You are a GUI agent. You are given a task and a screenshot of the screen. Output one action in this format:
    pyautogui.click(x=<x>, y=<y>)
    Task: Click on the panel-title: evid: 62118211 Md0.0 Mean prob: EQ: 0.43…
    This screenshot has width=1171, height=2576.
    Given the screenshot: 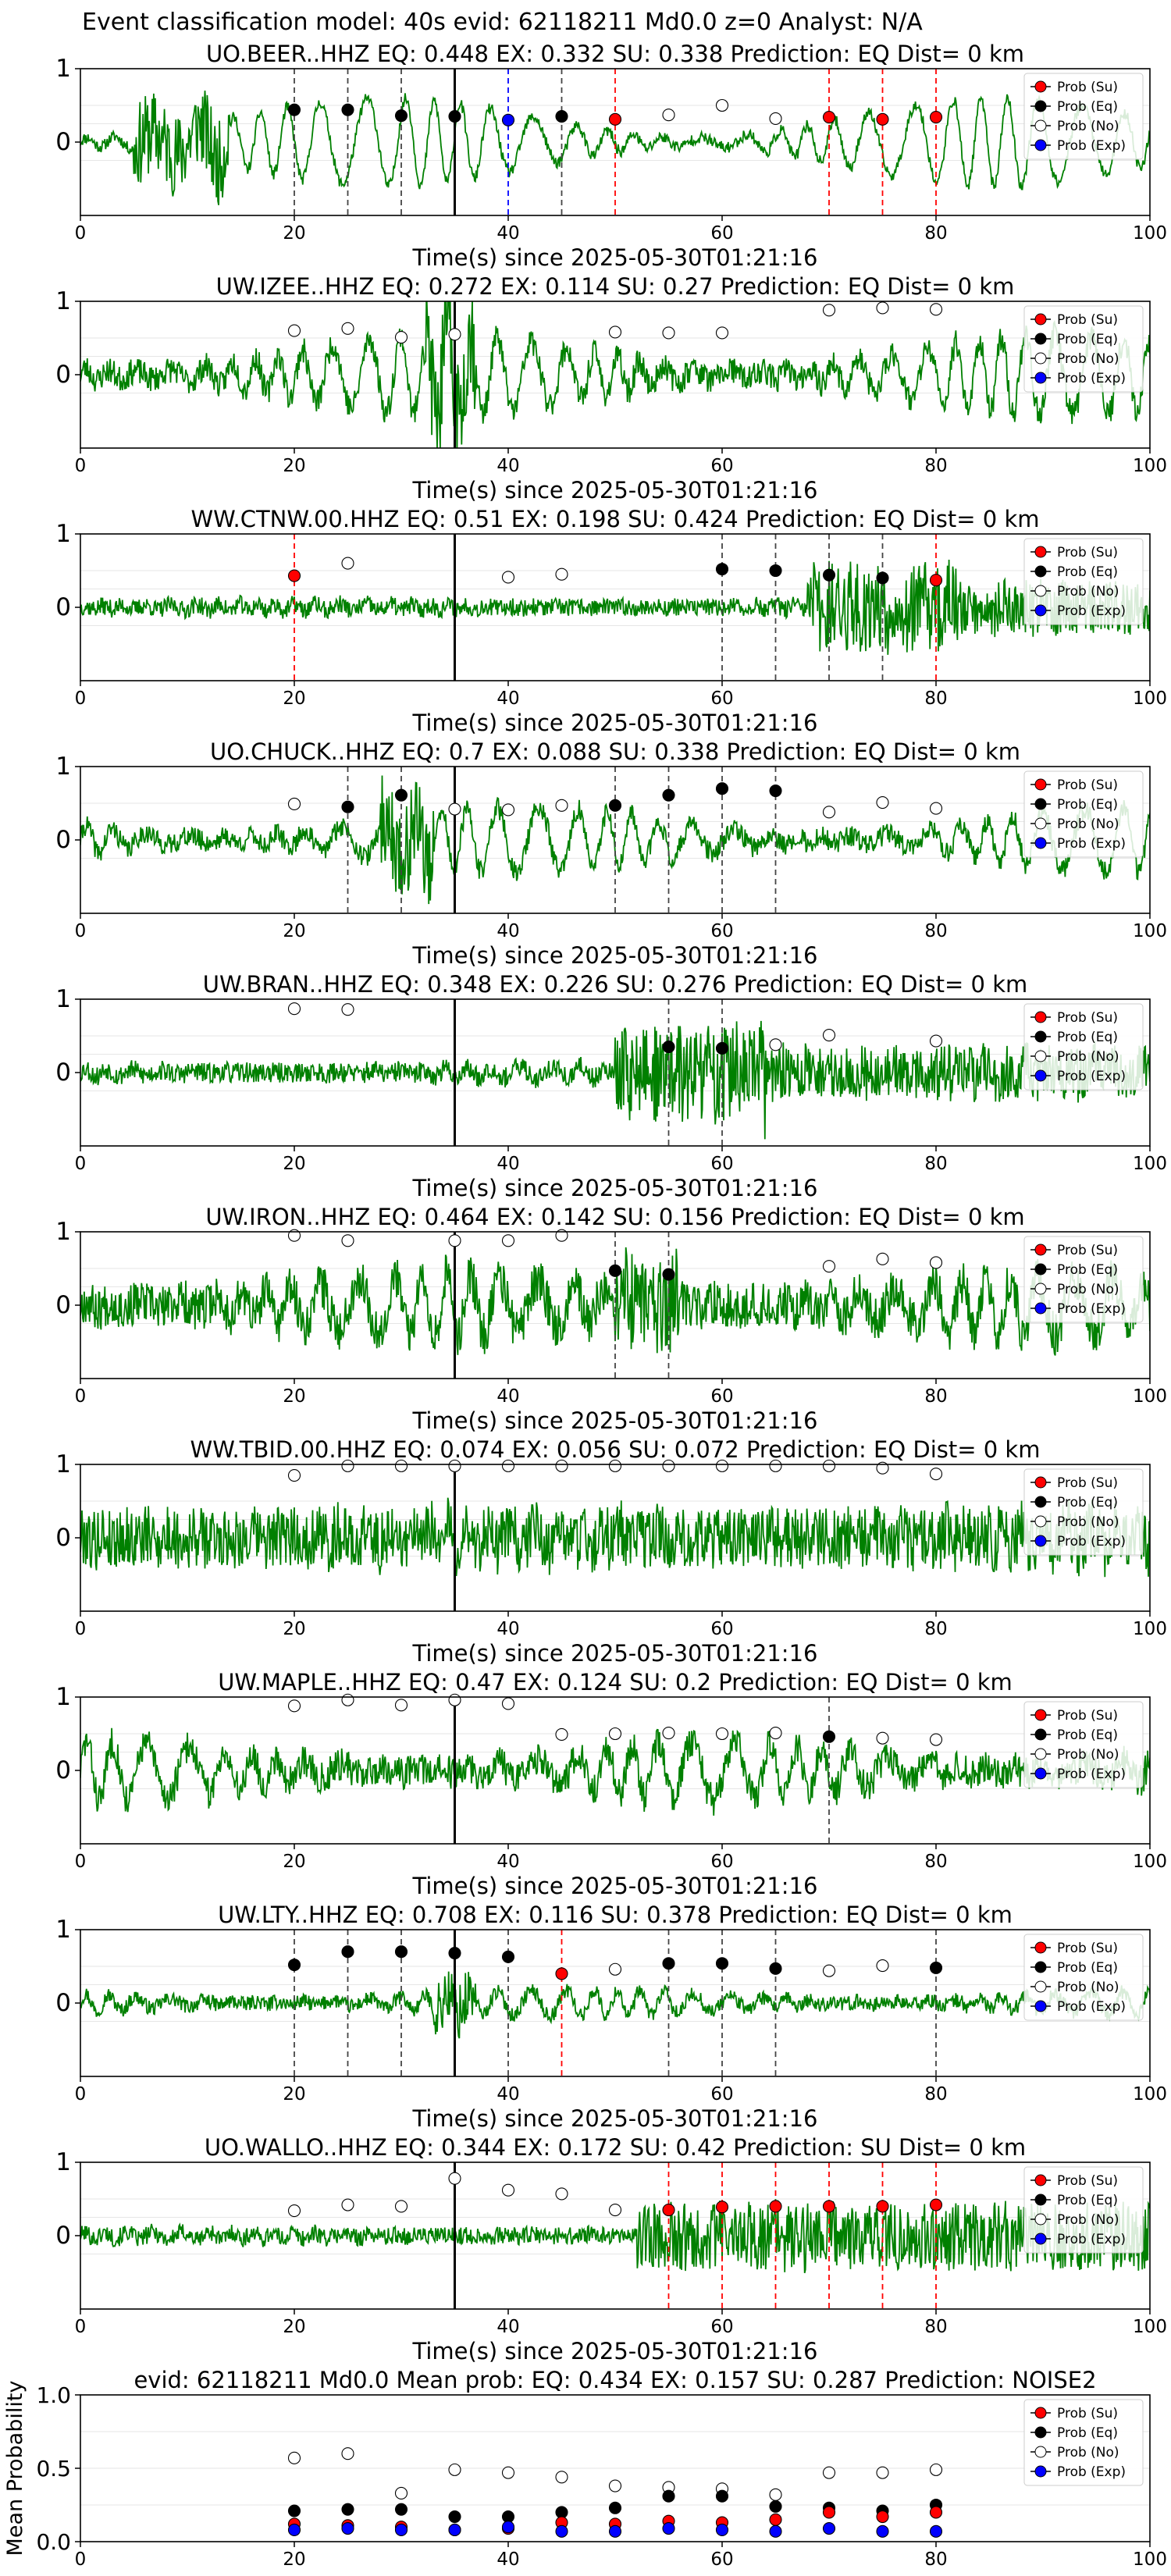 What is the action you would take?
    pyautogui.click(x=614, y=2380)
    